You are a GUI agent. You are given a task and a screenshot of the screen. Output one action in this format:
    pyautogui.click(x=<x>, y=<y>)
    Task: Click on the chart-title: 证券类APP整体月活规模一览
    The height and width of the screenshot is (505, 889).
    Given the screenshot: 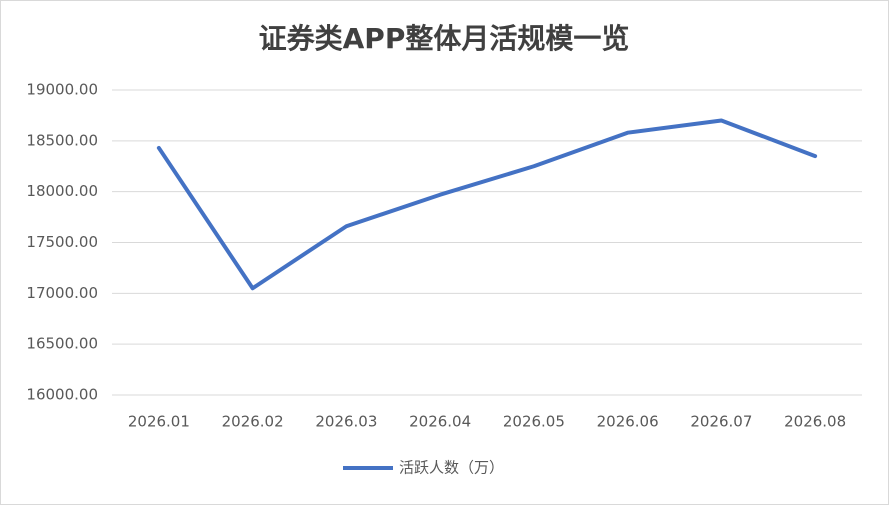 What is the action you would take?
    pyautogui.click(x=444, y=38)
    